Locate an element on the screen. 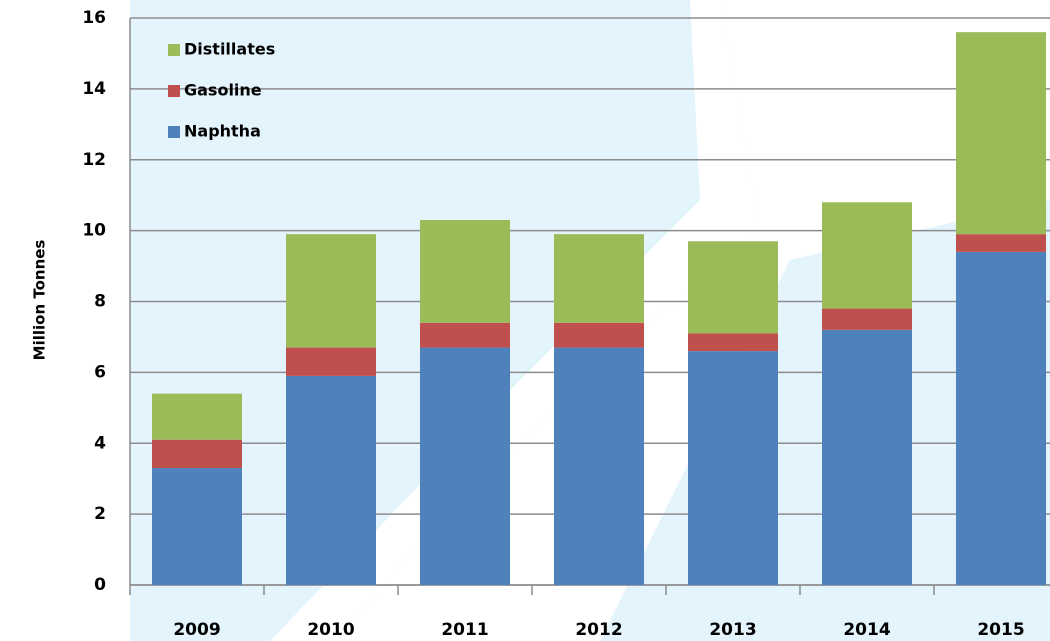 The height and width of the screenshot is (641, 1050). x-tick-label: 2014 is located at coordinates (866, 630).